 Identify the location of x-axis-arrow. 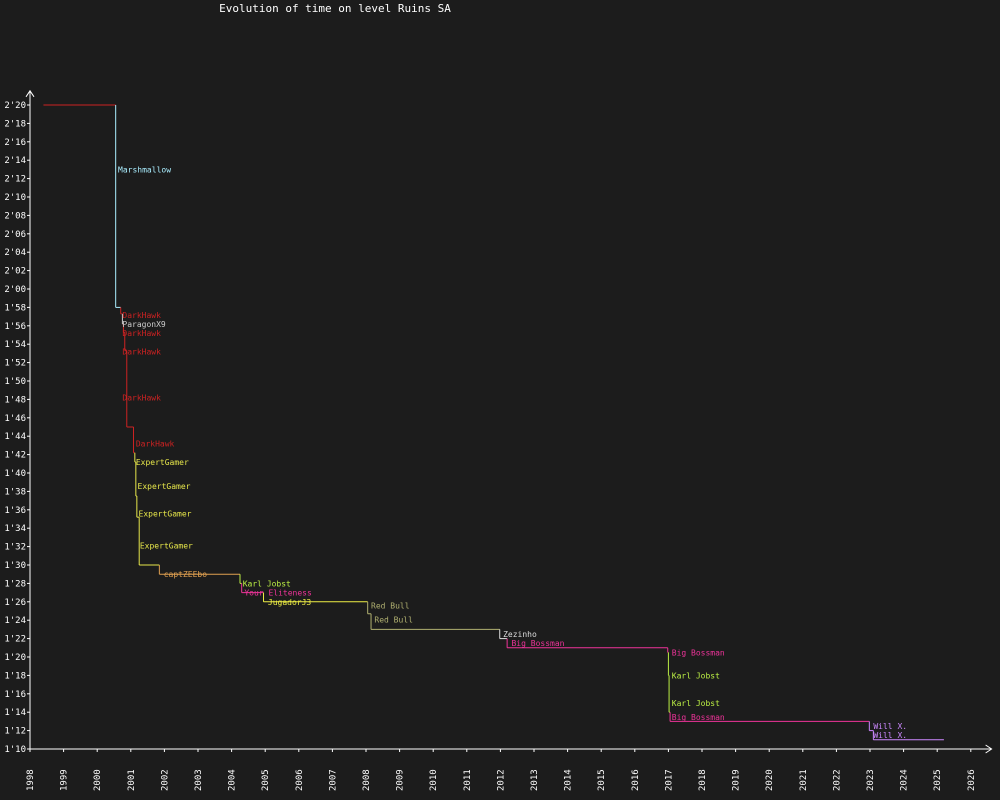
(989, 749).